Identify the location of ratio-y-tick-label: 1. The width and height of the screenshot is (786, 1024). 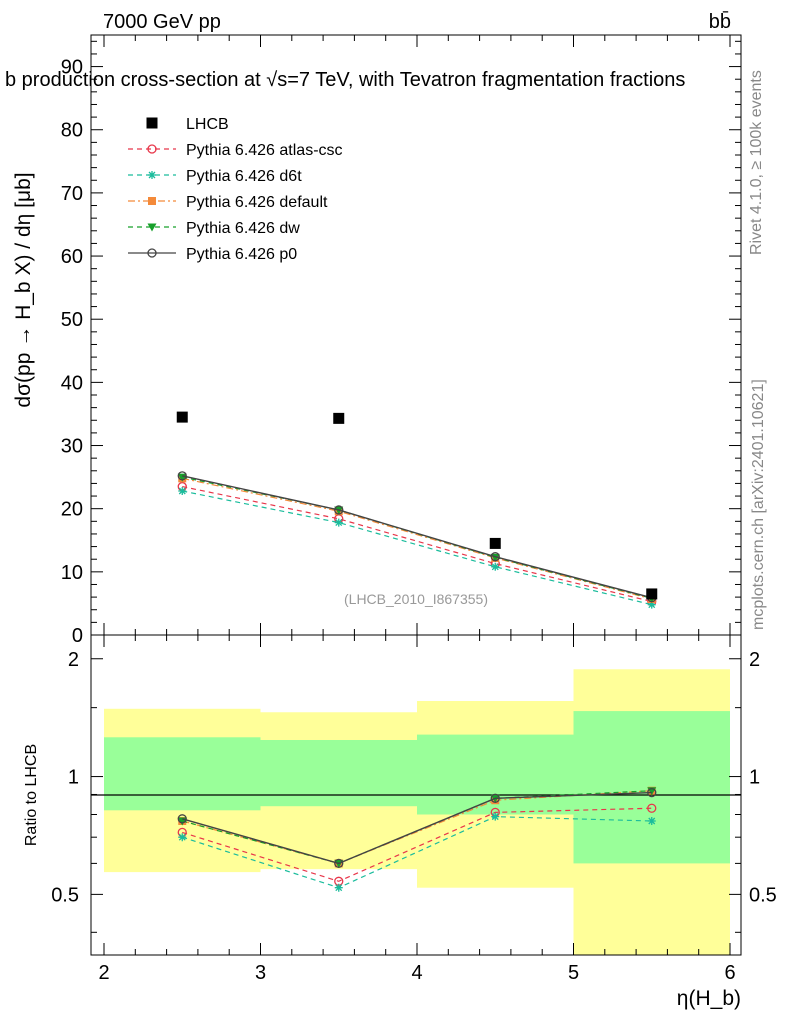
(73, 778).